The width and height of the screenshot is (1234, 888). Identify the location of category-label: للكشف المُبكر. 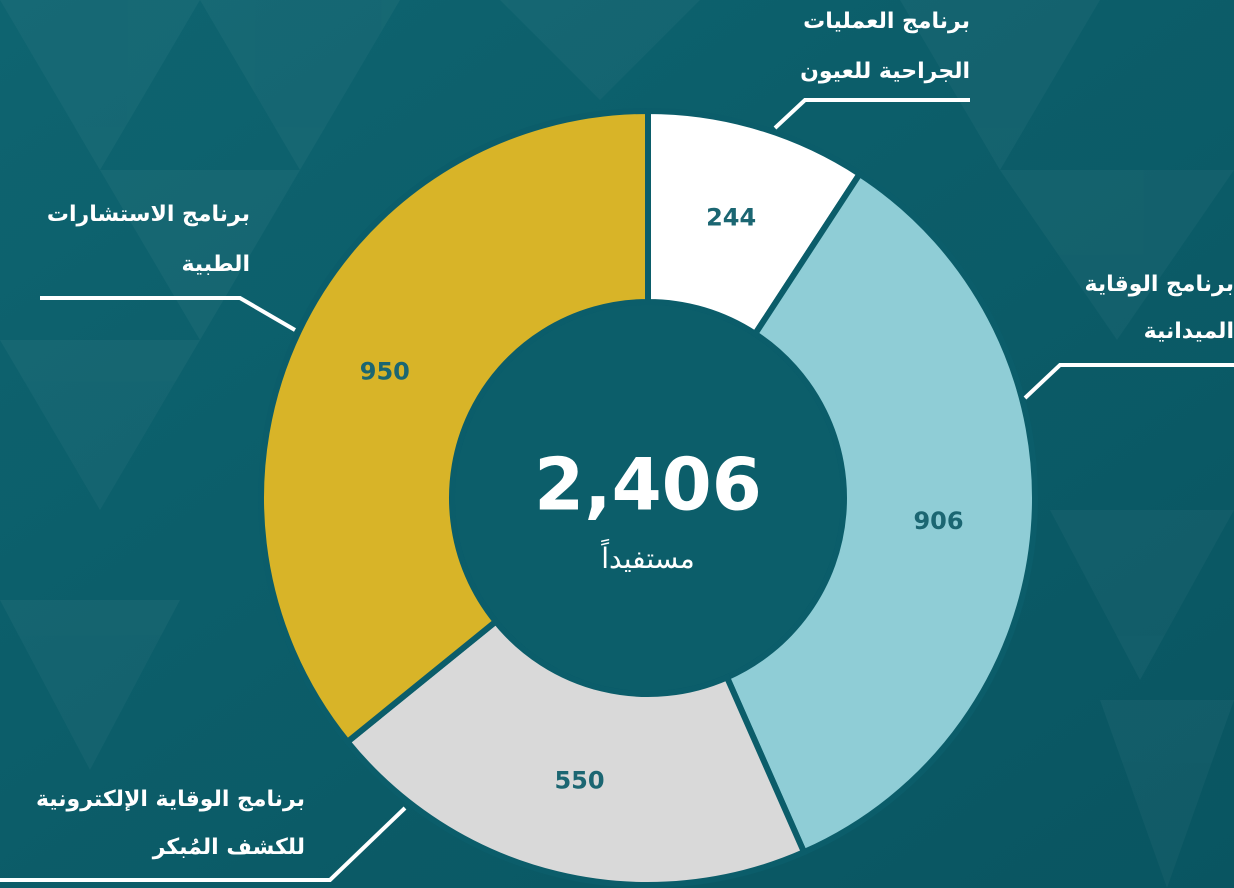
(228, 847).